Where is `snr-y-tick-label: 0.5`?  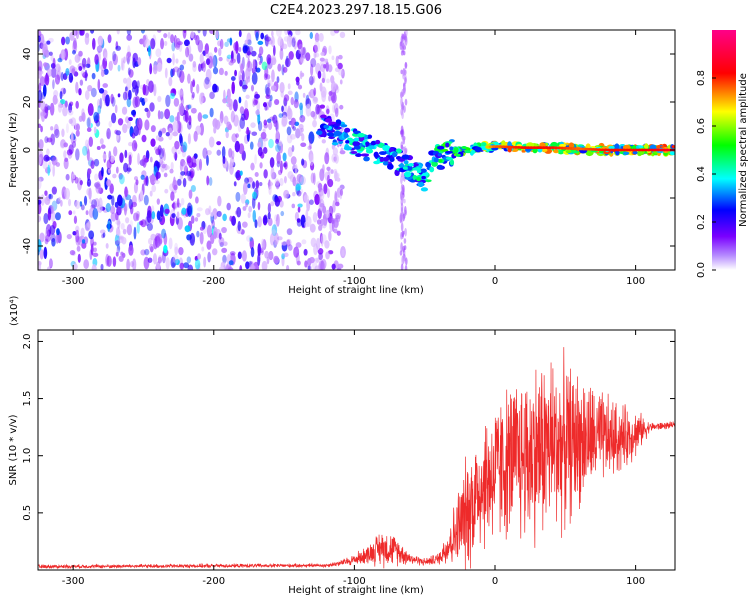 snr-y-tick-label: 0.5 is located at coordinates (27, 513).